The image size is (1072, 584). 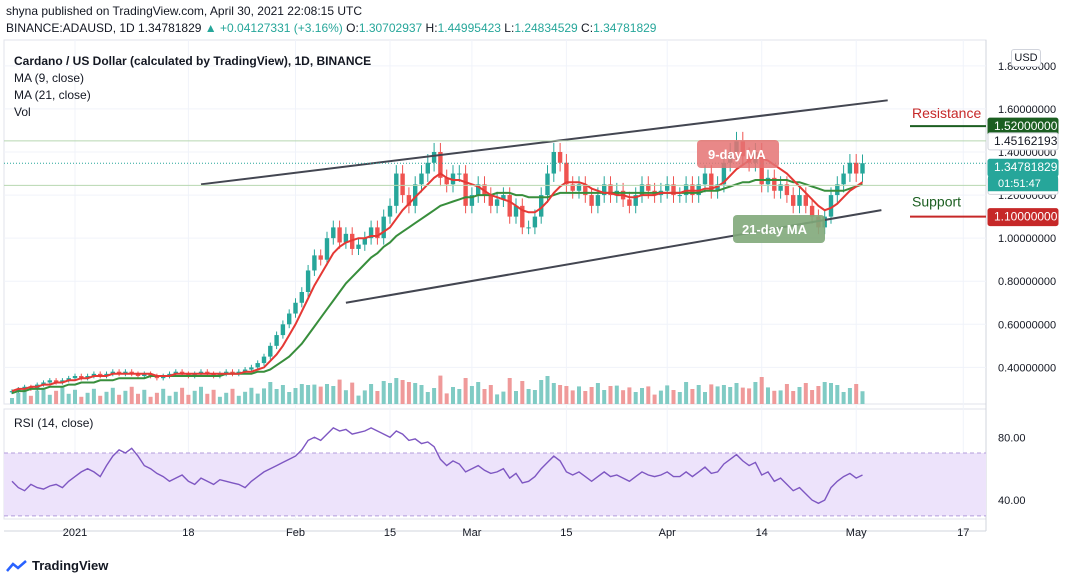 I want to click on rsi-band, so click(x=495, y=484).